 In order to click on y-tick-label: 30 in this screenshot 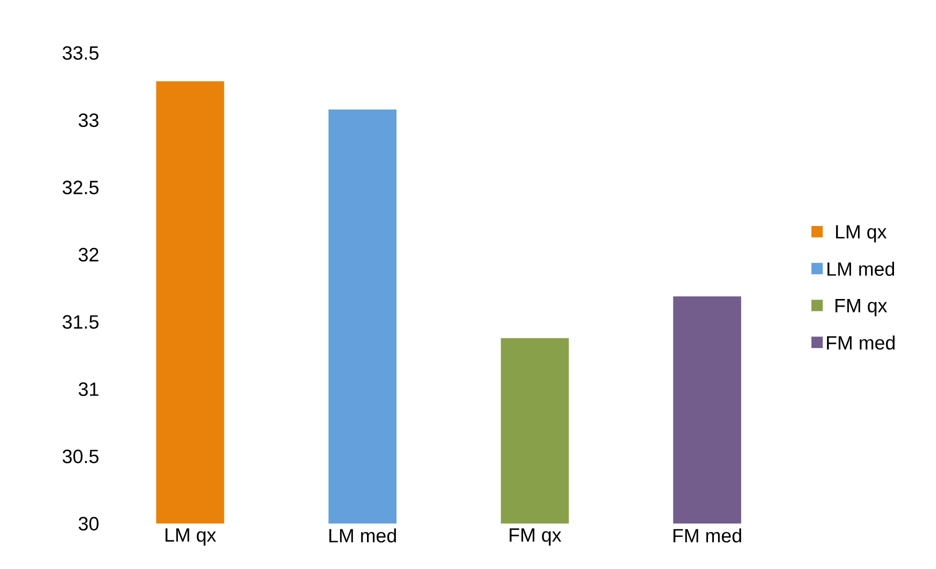, I will do `click(88, 523)`.